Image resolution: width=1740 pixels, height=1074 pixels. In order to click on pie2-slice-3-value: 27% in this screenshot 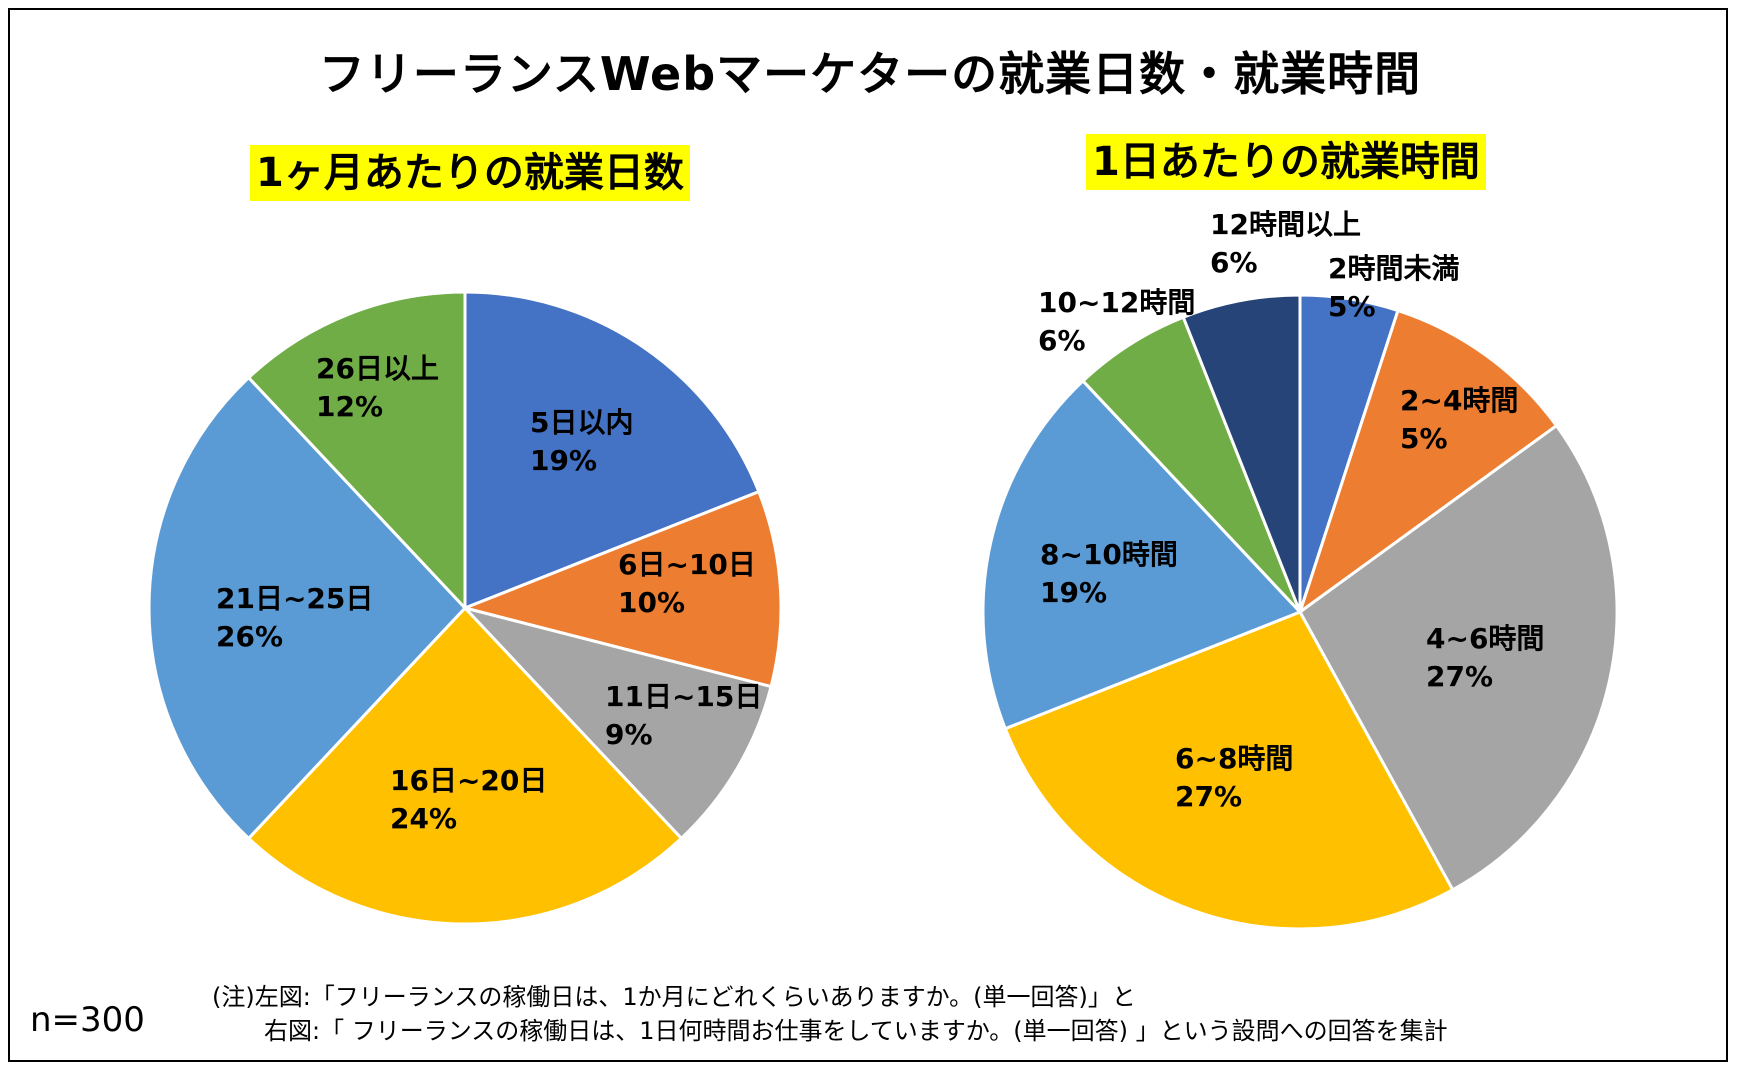, I will do `click(1459, 676)`.